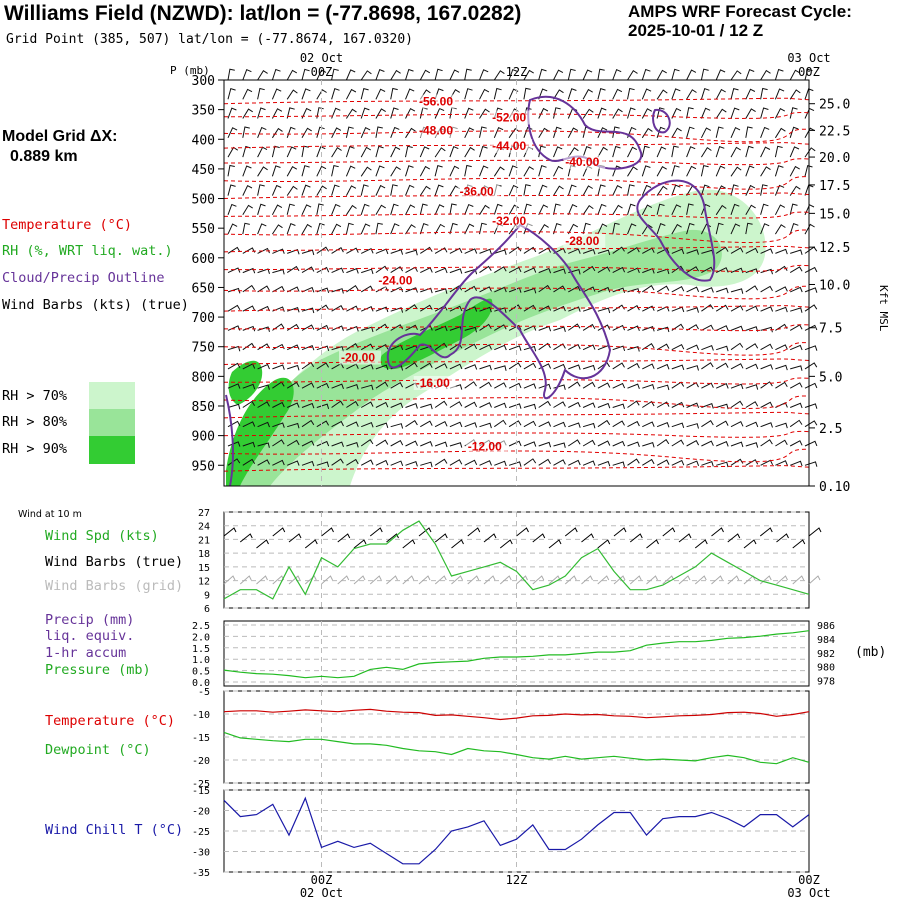  I want to click on pressure-tick-label: 300, so click(203, 81).